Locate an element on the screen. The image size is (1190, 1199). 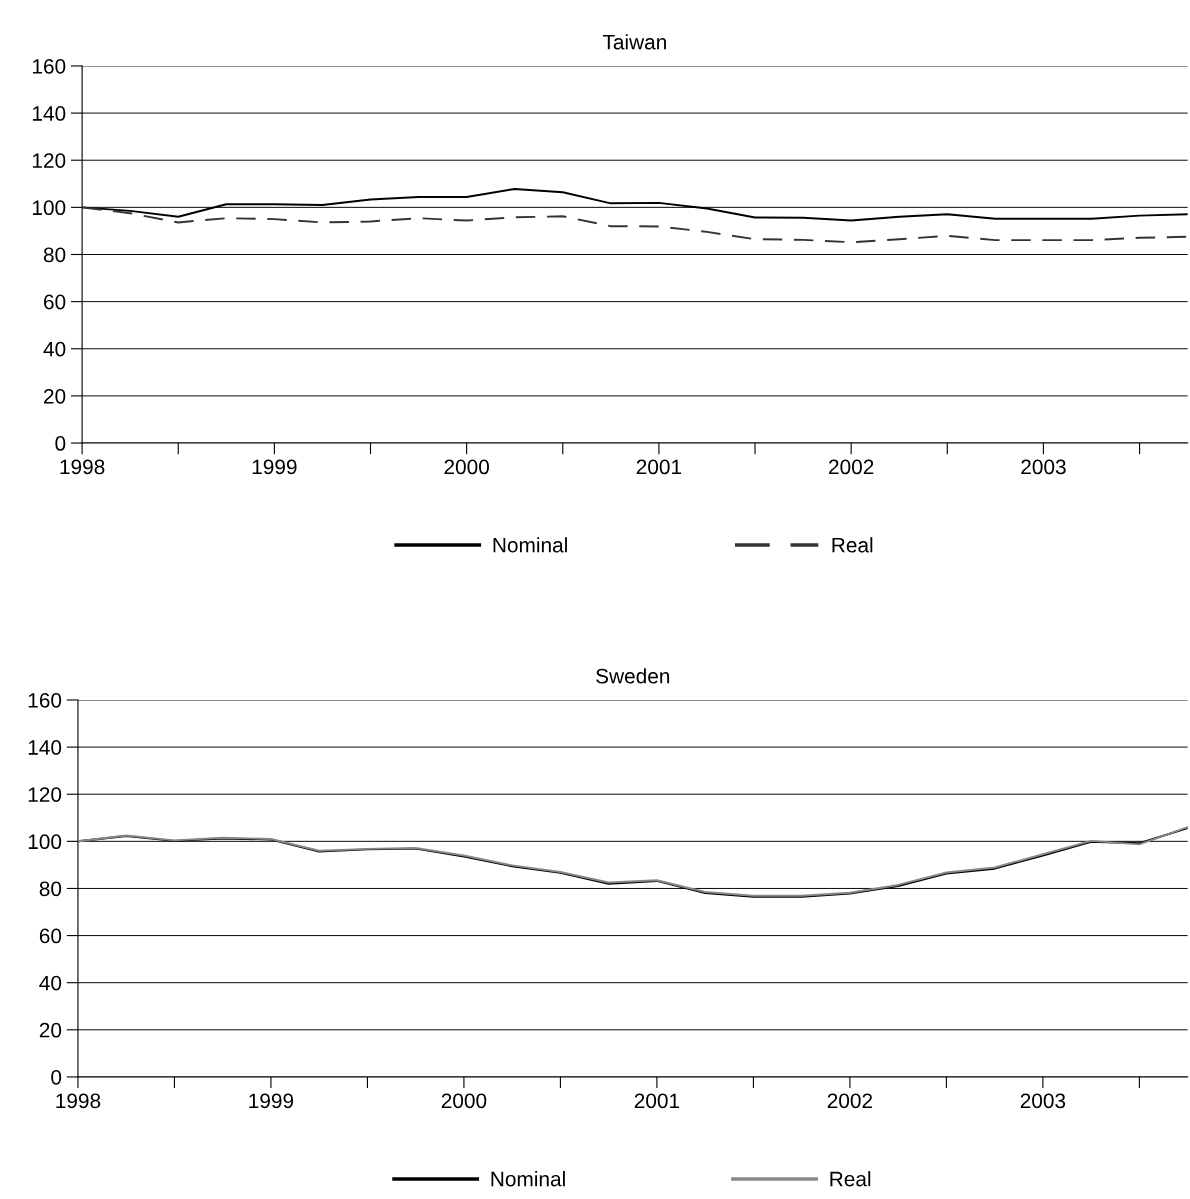
chart-title: Sweden is located at coordinates (633, 676).